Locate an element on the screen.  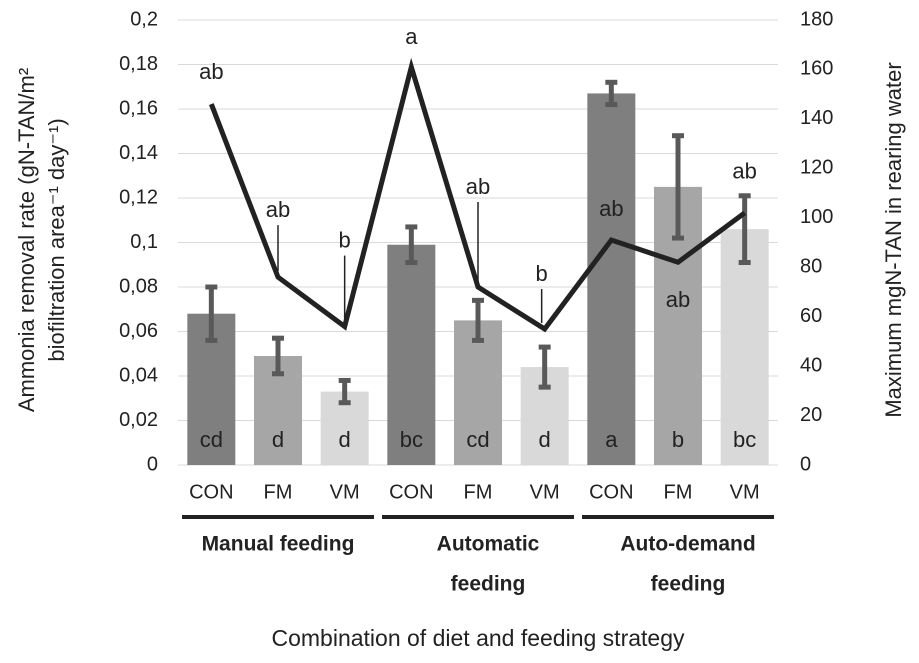
y2-tick-label: 60 is located at coordinates (811, 316).